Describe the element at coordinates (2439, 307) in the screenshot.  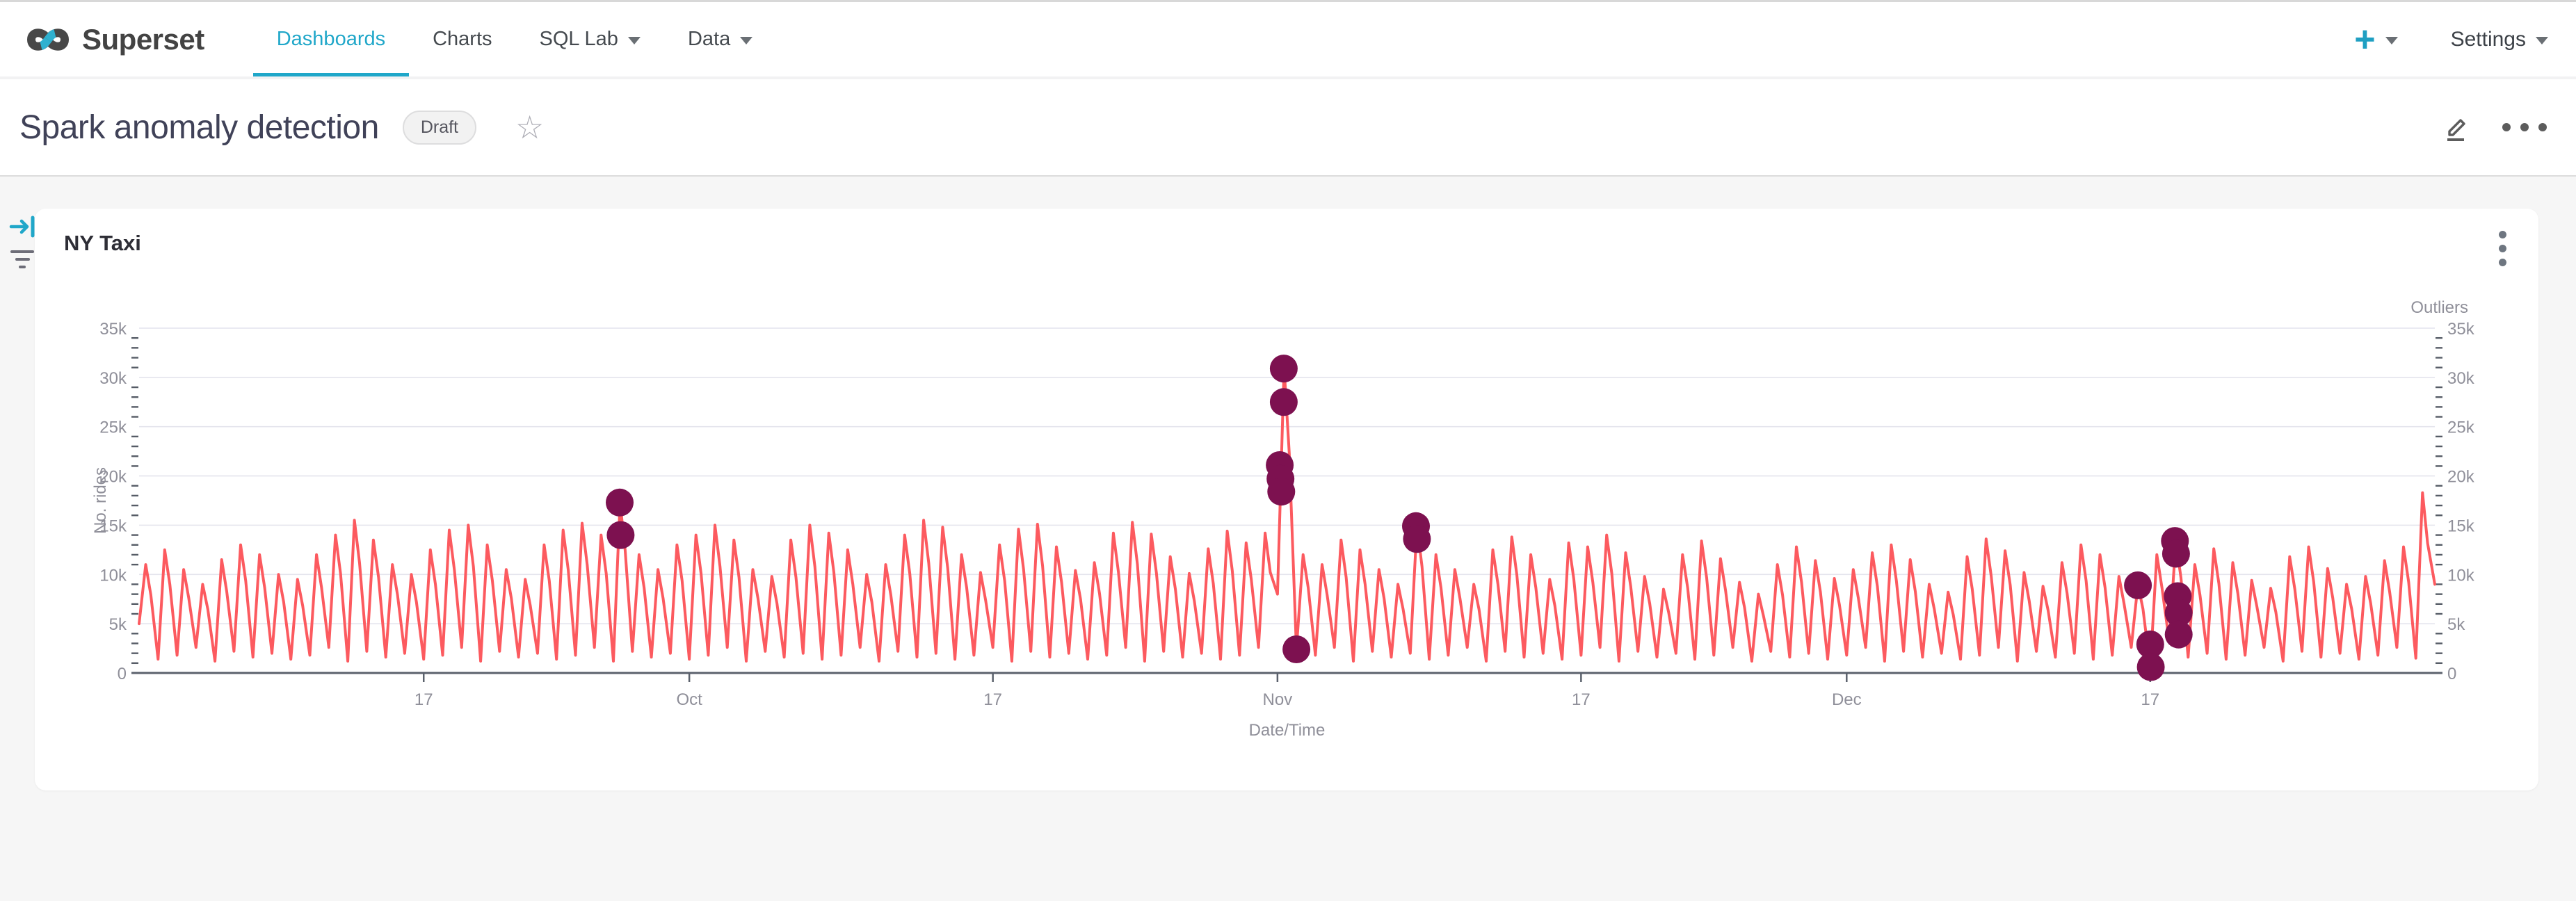
I see `axis-label: Outliers` at that location.